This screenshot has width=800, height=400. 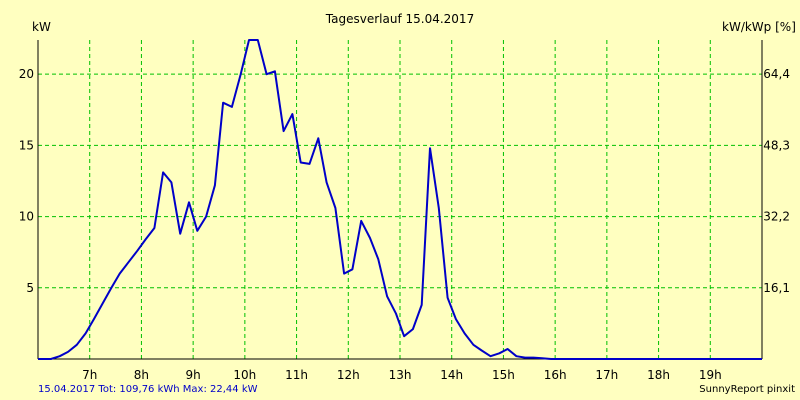 I want to click on y-tick-label-left: 5, so click(x=30, y=288).